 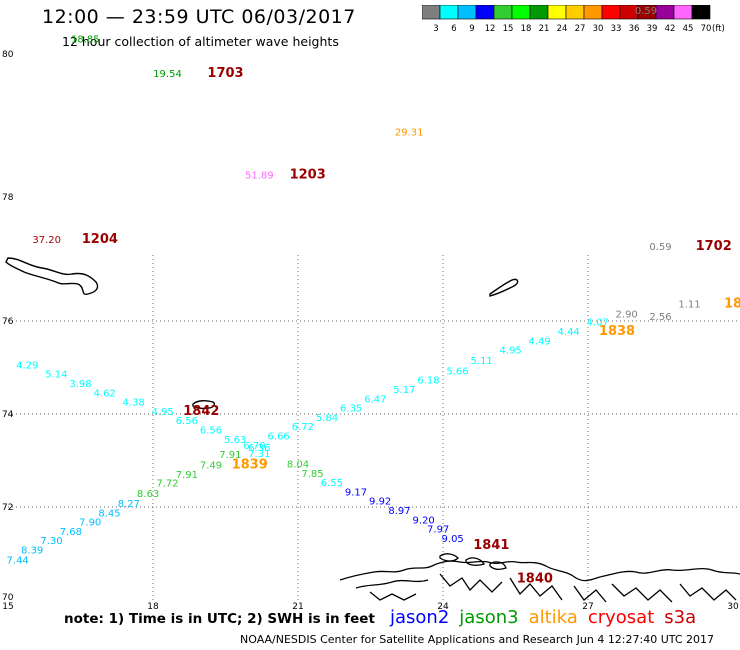 What do you see at coordinates (298, 464) in the screenshot?
I see `wave-height-value: 8.04` at bounding box center [298, 464].